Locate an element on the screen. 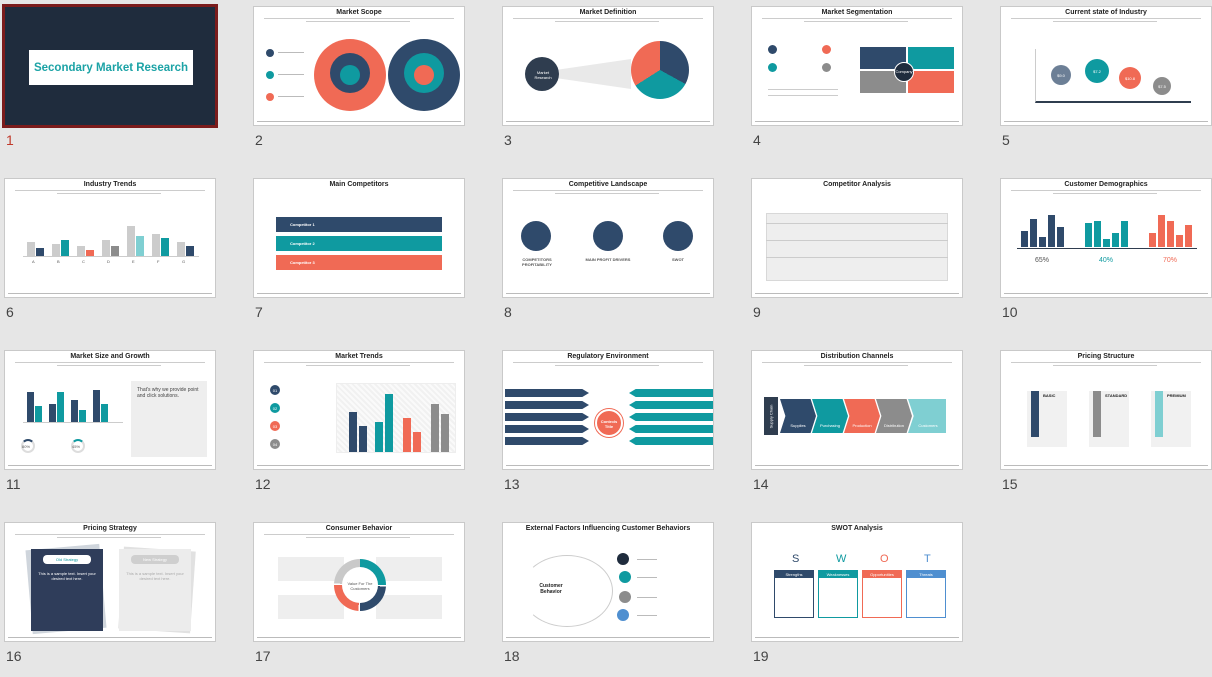 The image size is (1212, 677). competitor-row is located at coordinates (359, 262).